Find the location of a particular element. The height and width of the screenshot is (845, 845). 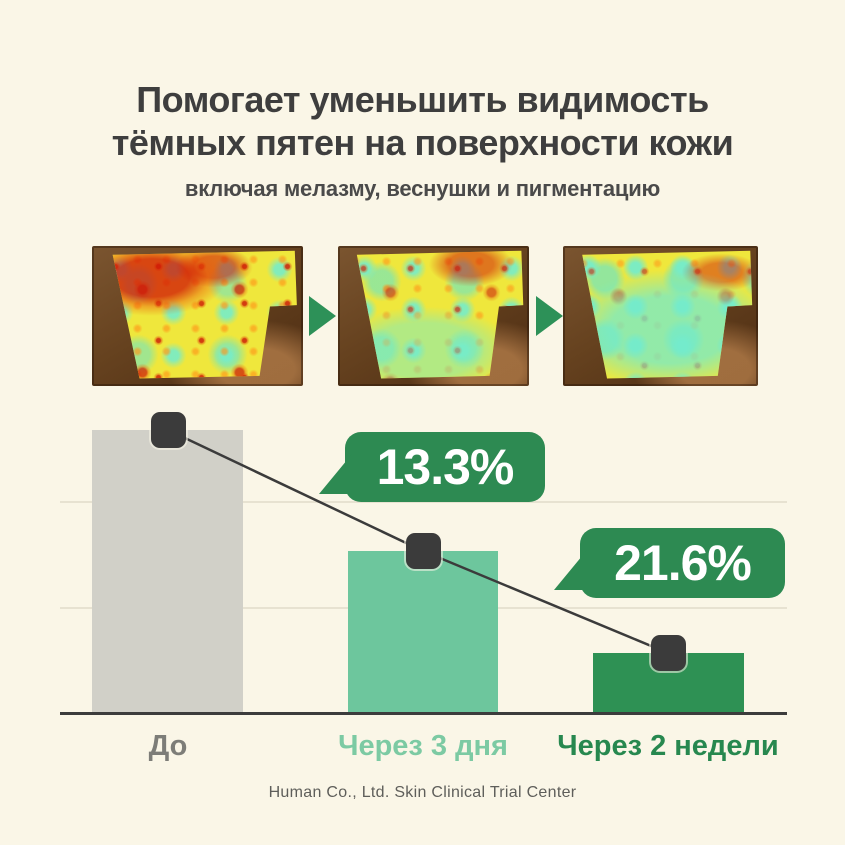

bar-after-3-days is located at coordinates (423, 631).